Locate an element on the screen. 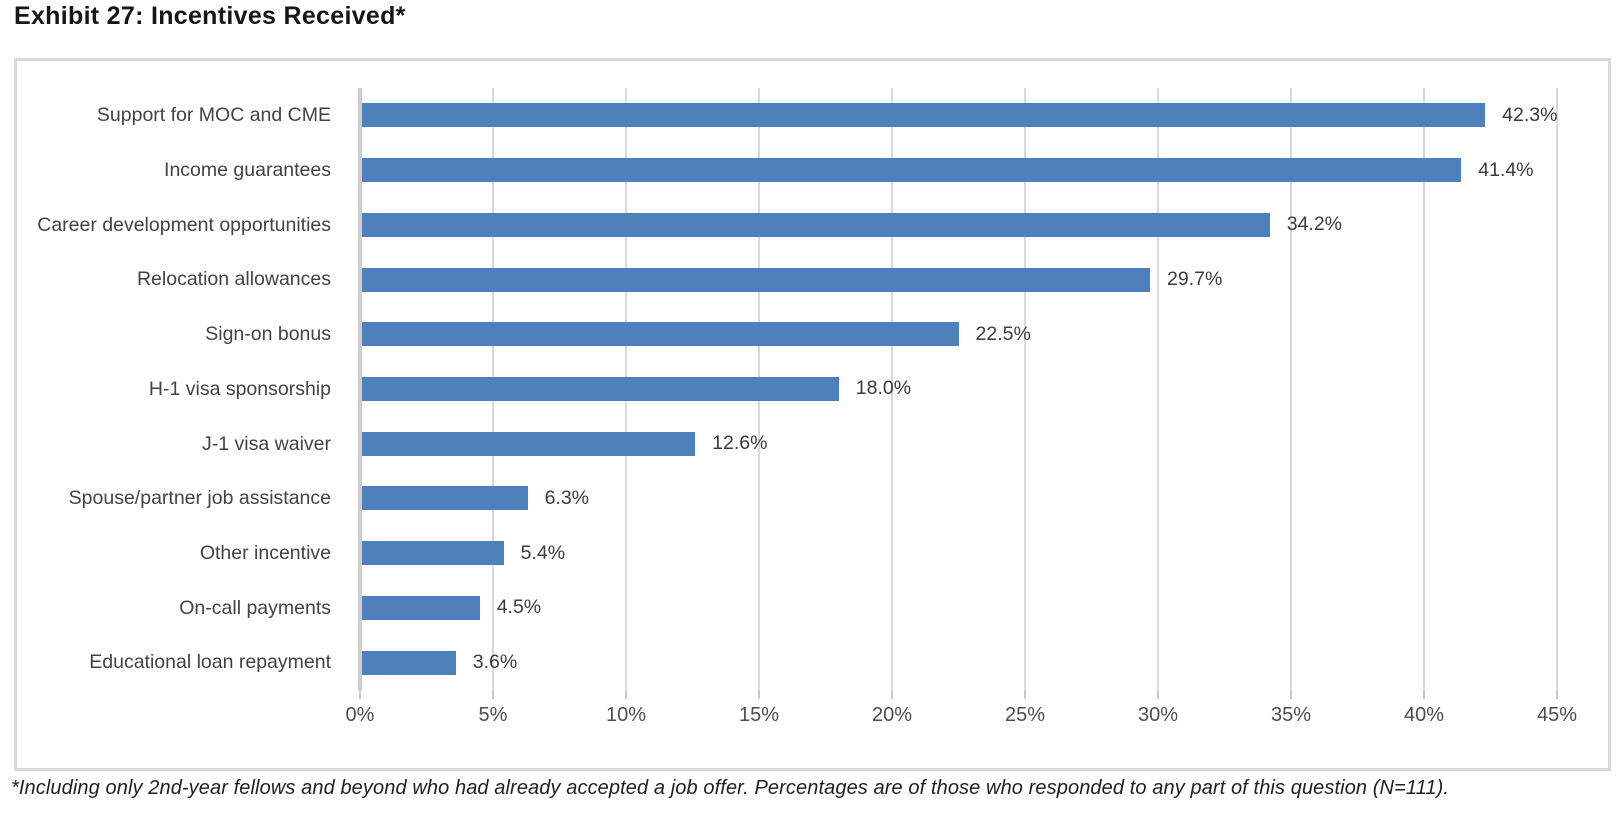 This screenshot has width=1621, height=819. category-label: Other incentive is located at coordinates (265, 552).